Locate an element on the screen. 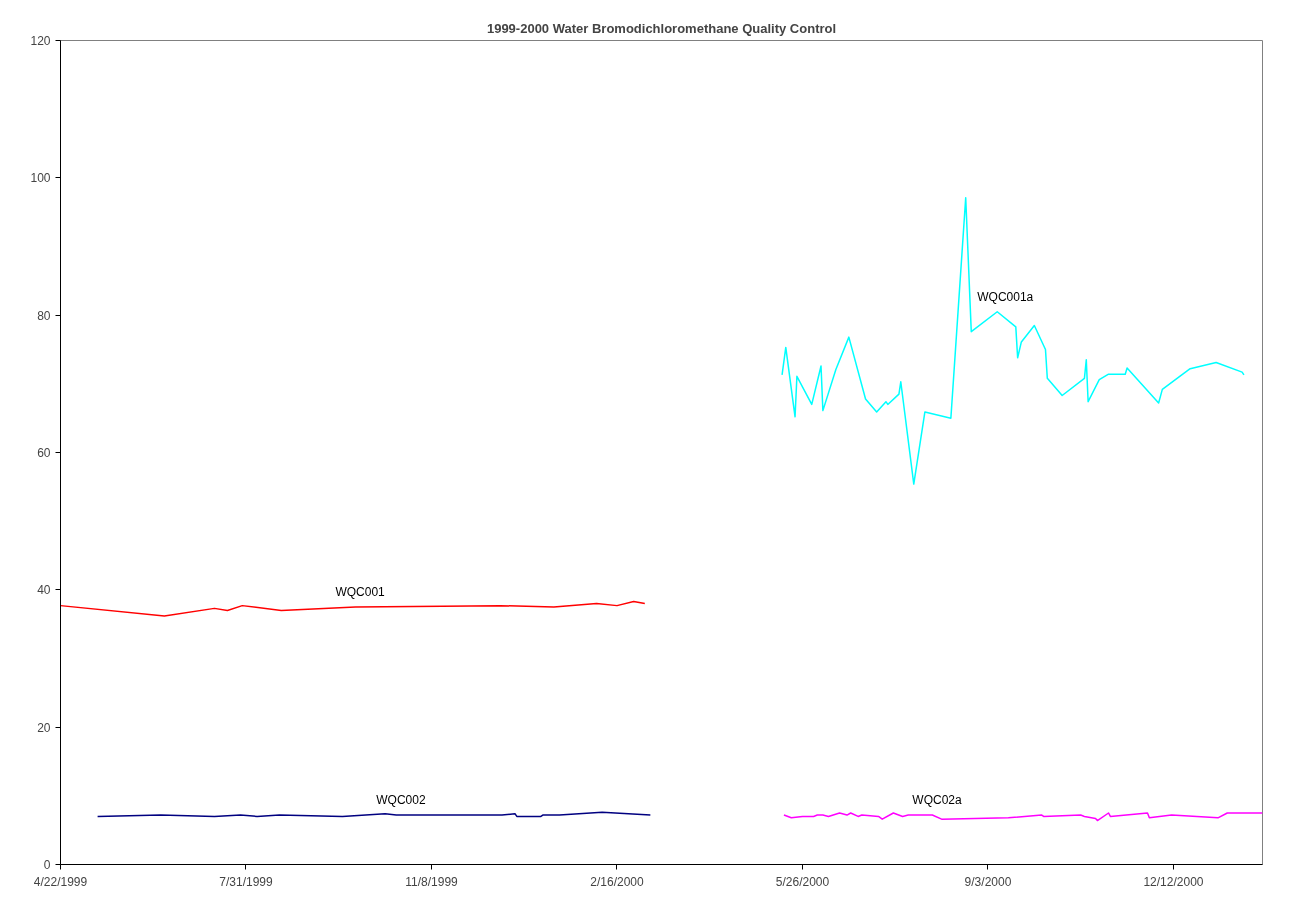 The width and height of the screenshot is (1300, 904). x-tick-label: 2/16/2000 is located at coordinates (617, 881).